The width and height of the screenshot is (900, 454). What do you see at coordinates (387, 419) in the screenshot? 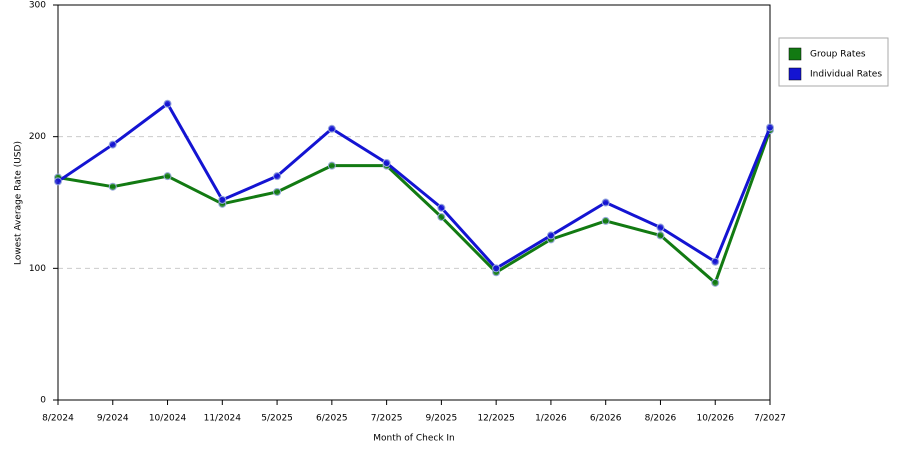
I see `x-tick-label: 7/2025` at bounding box center [387, 419].